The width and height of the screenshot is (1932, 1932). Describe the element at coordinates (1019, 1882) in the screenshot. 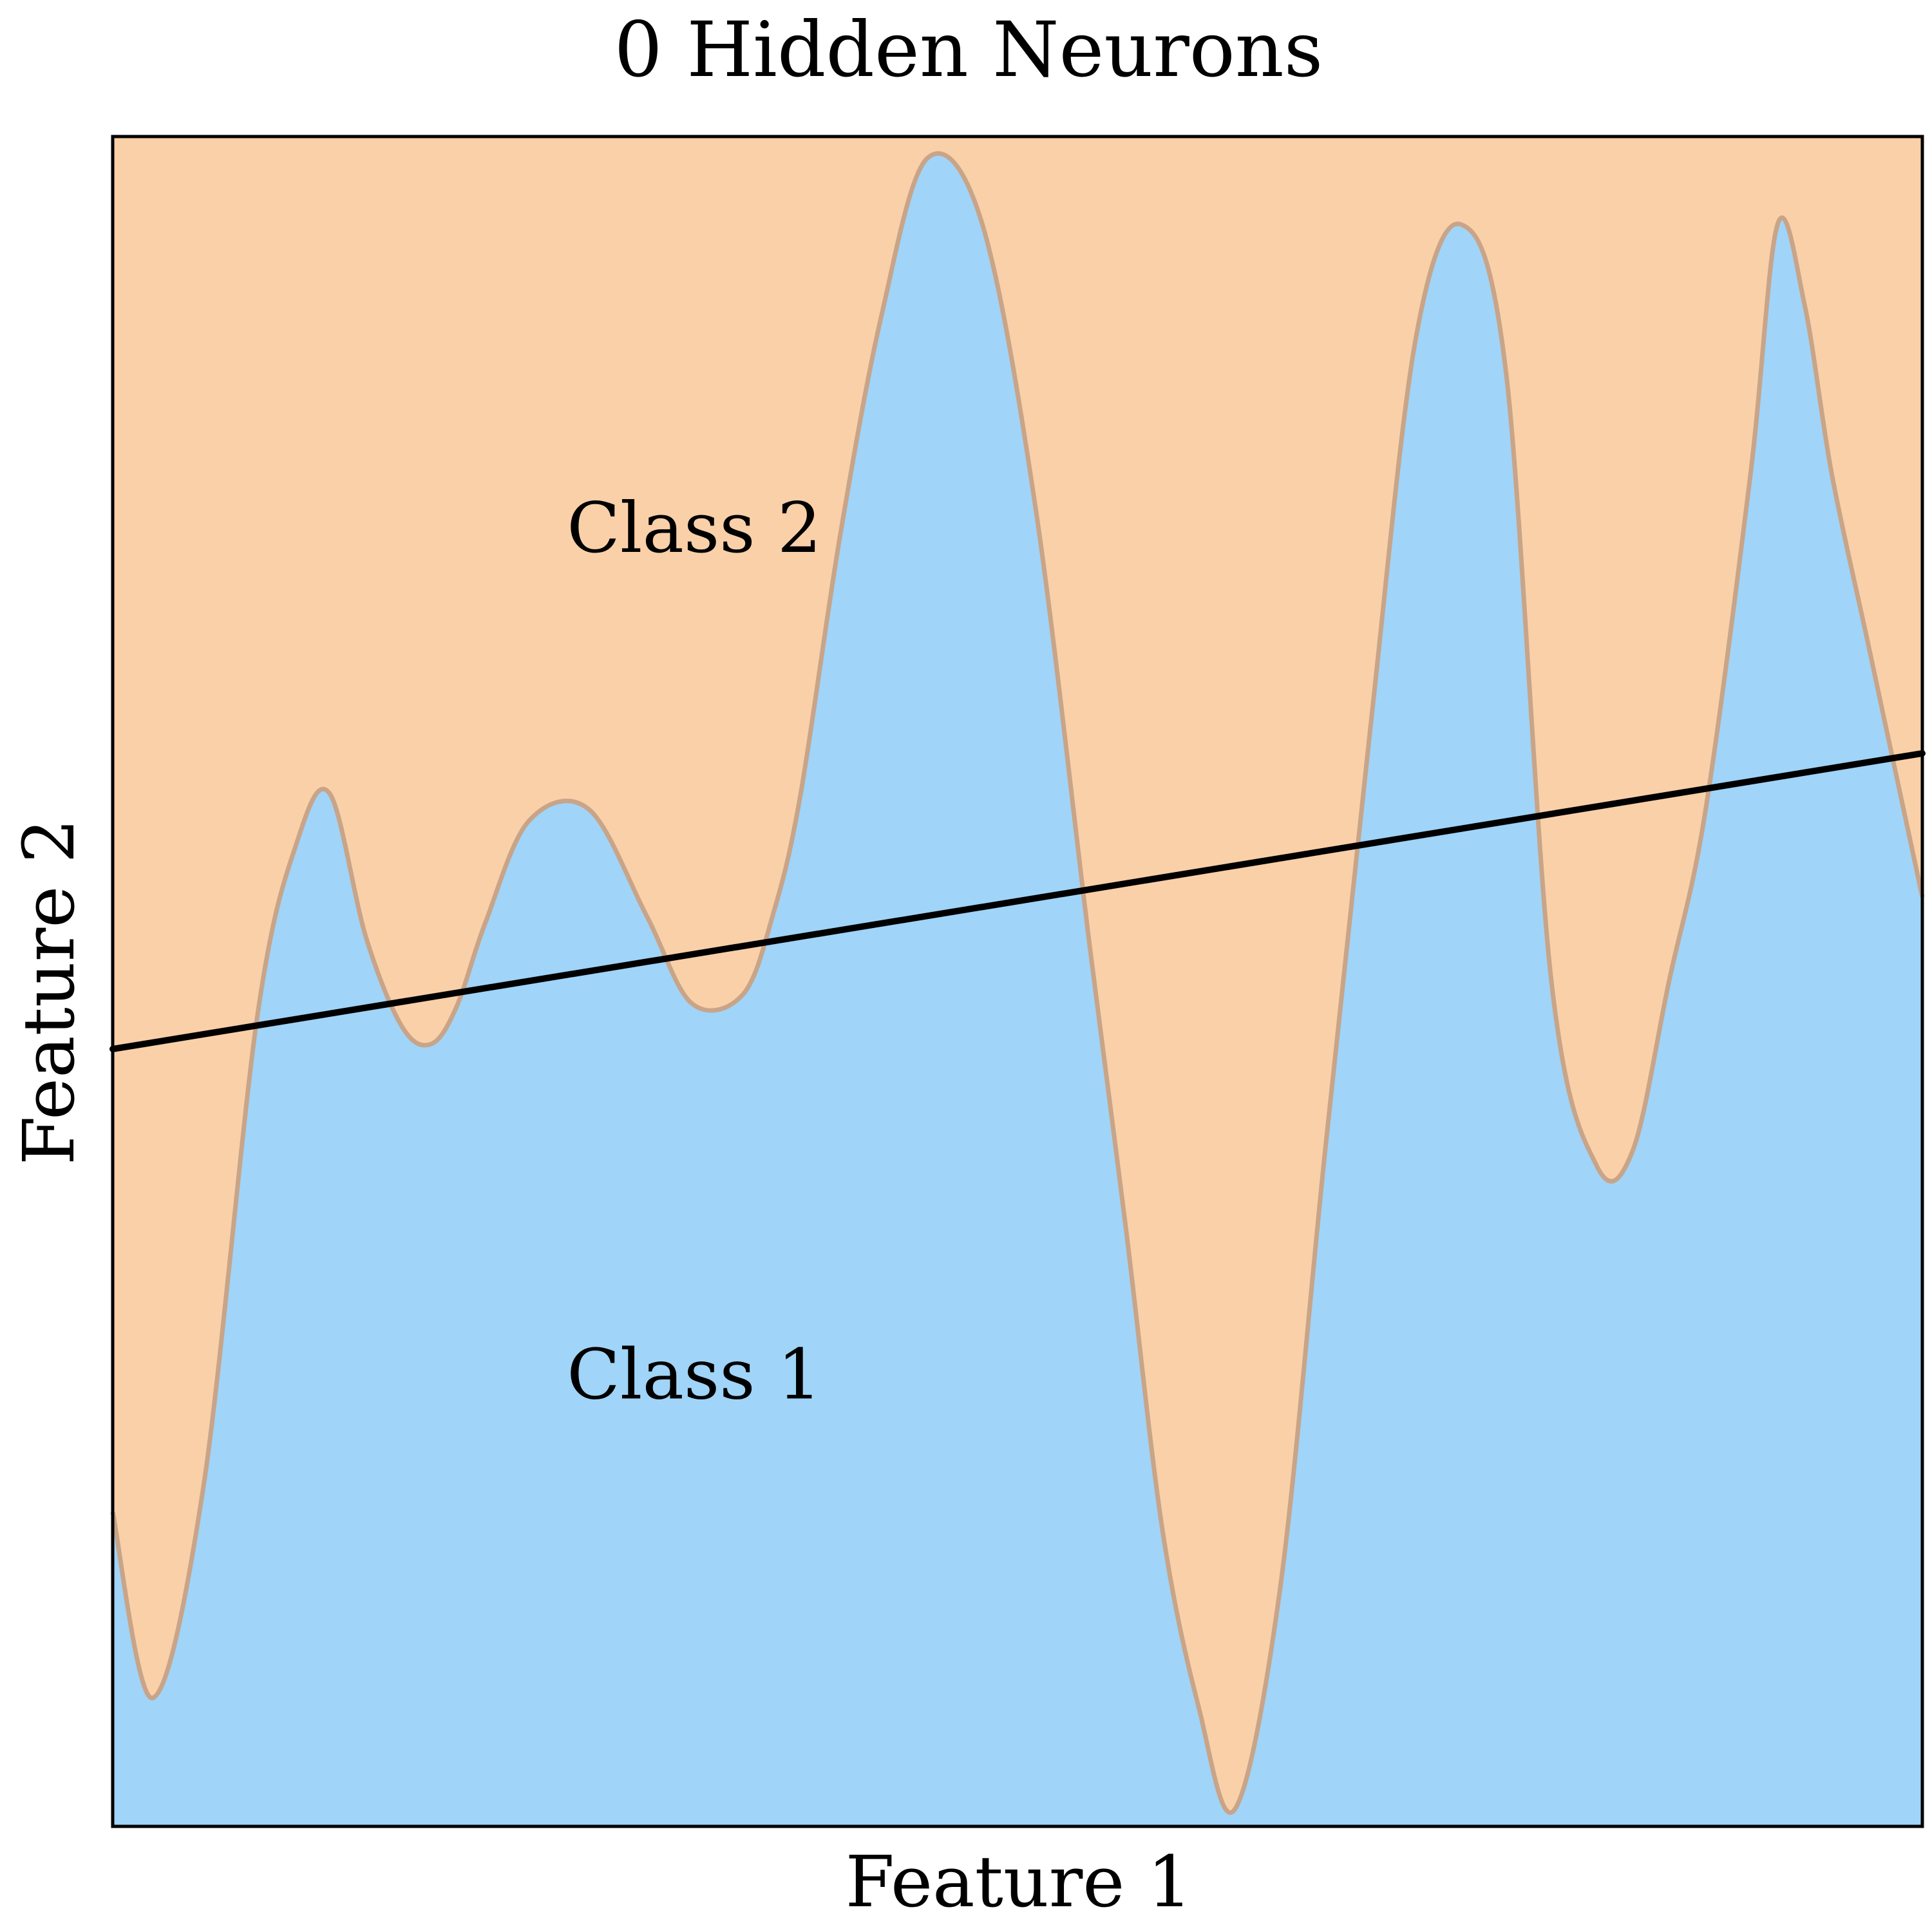

I see `x-axis-label: Feature 1` at that location.